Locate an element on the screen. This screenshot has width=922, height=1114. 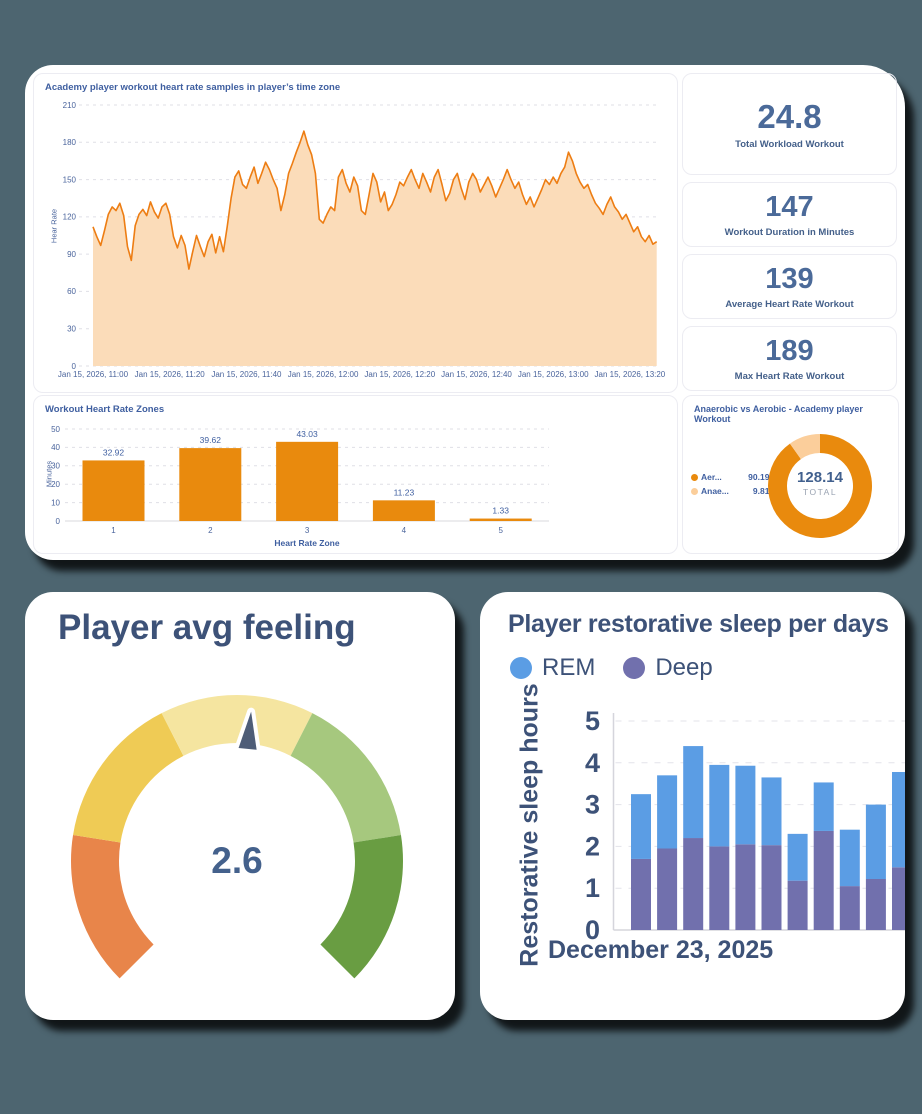
svg-text: Jan 15, 2026, 12:40 is located at coordinates (476, 374).